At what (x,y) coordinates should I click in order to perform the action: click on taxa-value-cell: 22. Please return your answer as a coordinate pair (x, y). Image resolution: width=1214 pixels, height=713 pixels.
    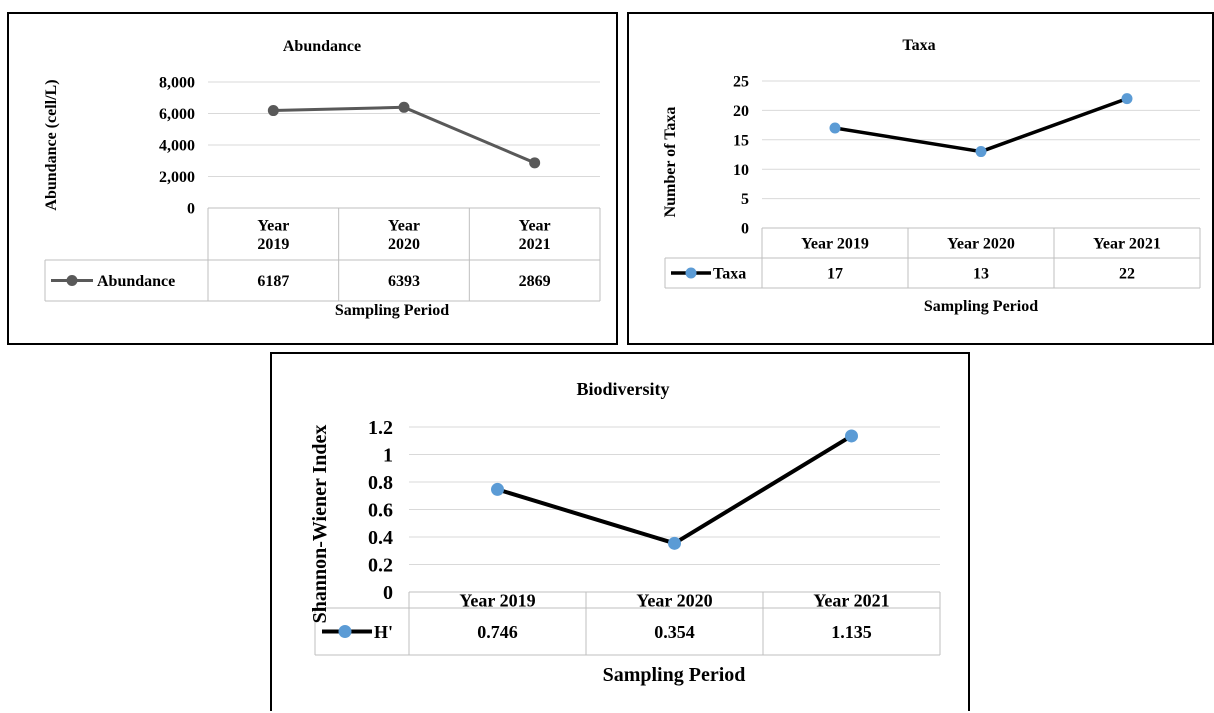
    Looking at the image, I should click on (1127, 274).